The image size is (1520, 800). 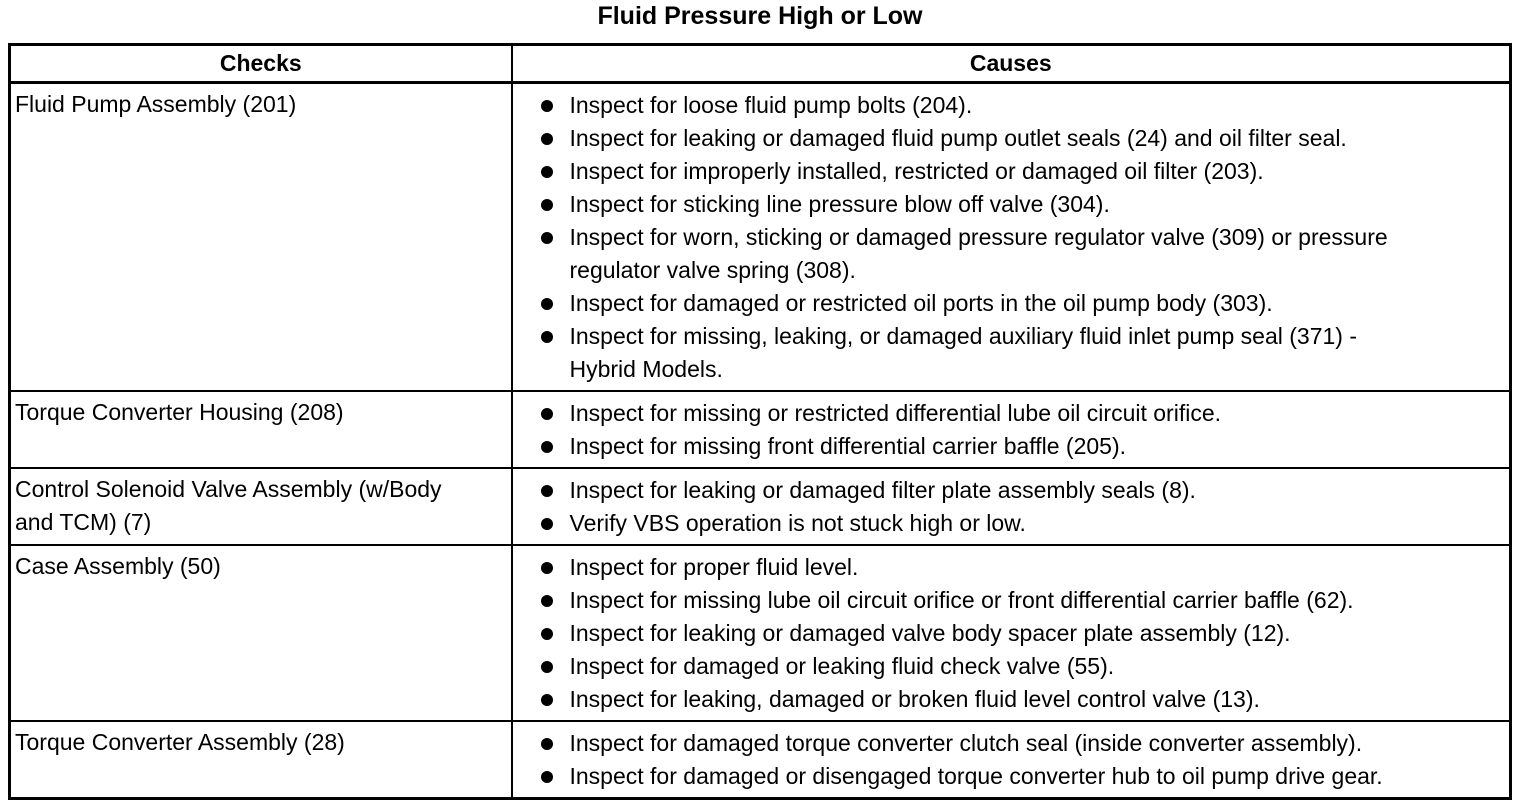 I want to click on cause-text: Inspect for proper fluid level., so click(x=714, y=567).